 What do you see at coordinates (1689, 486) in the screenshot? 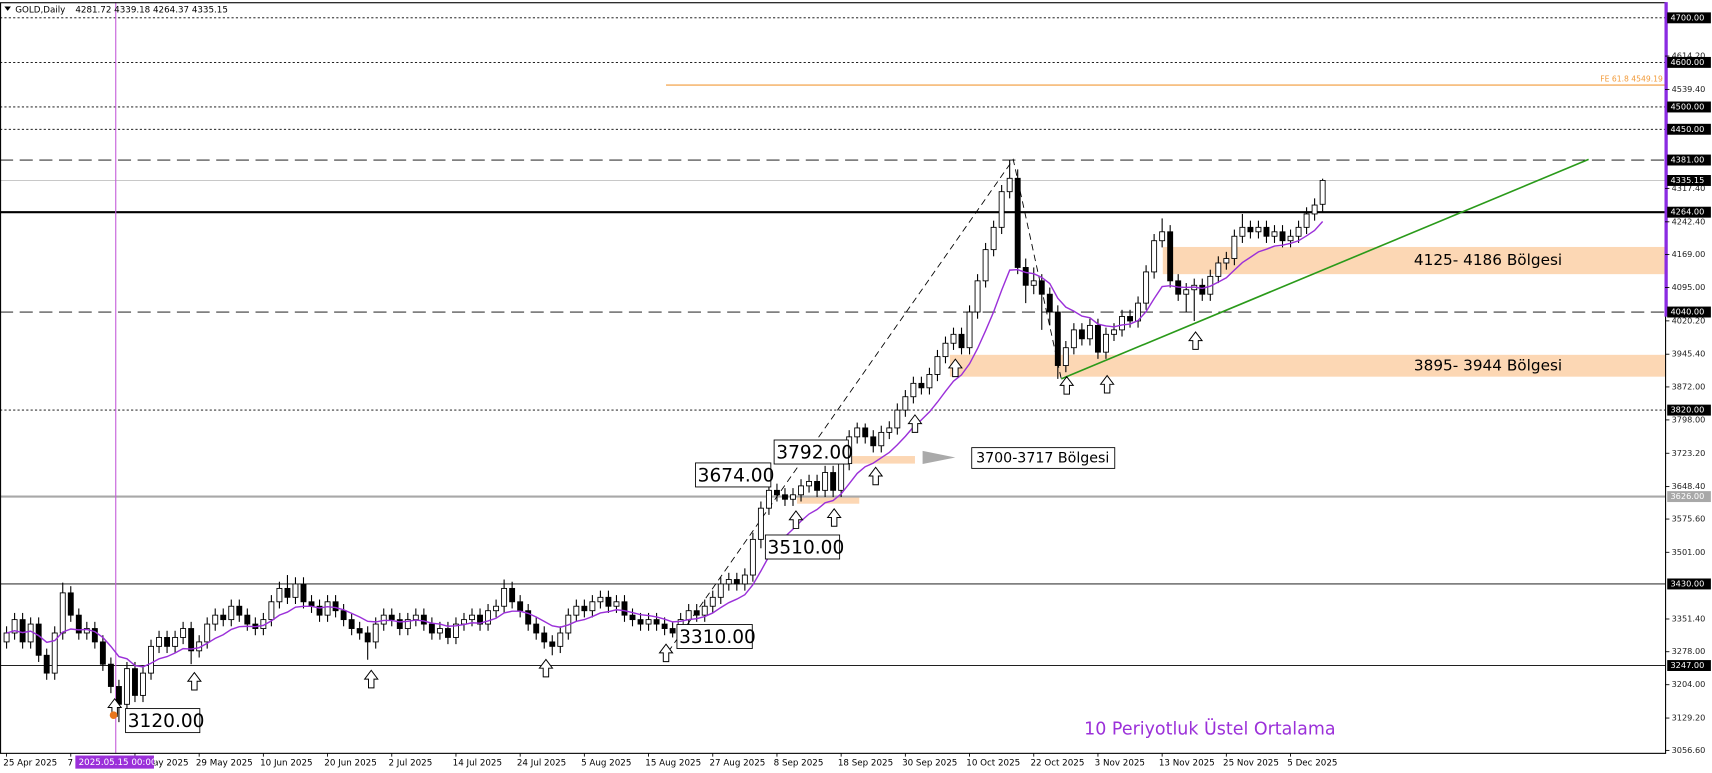
I see `y-tick-label: 3648.40` at bounding box center [1689, 486].